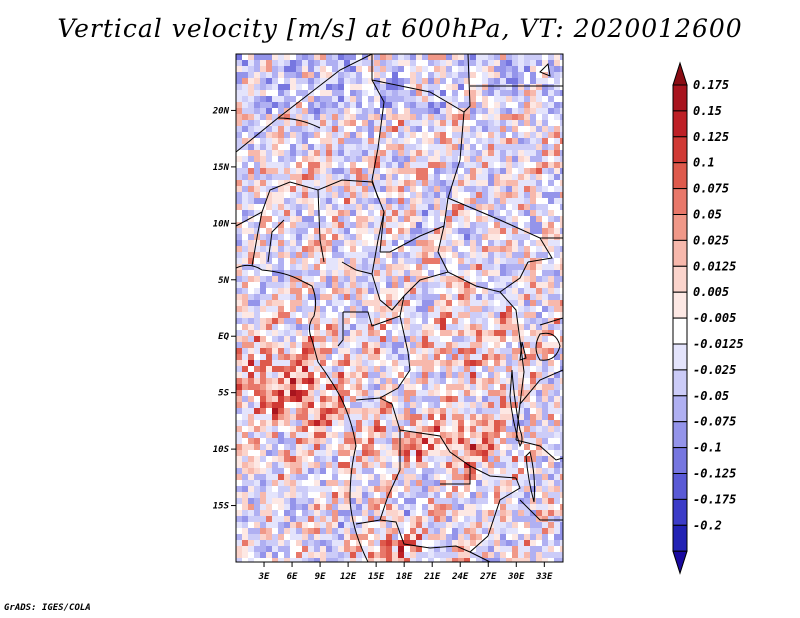 This screenshot has width=800, height=618. I want to click on y-tick-label: 15S, so click(221, 507).